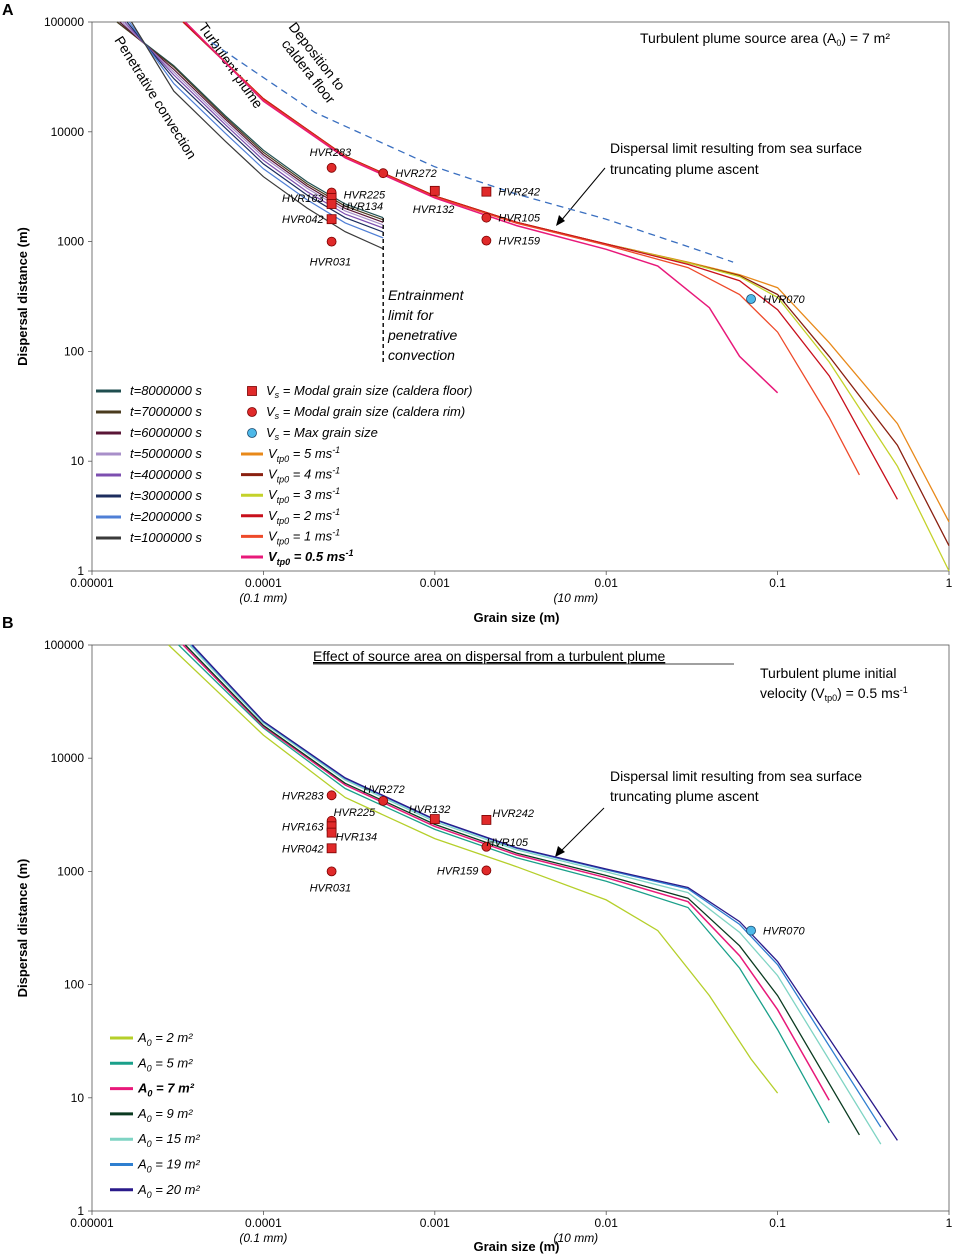 The width and height of the screenshot is (957, 1259). I want to click on b-legend-label-4: A0 = 15 m², so click(168, 1140).